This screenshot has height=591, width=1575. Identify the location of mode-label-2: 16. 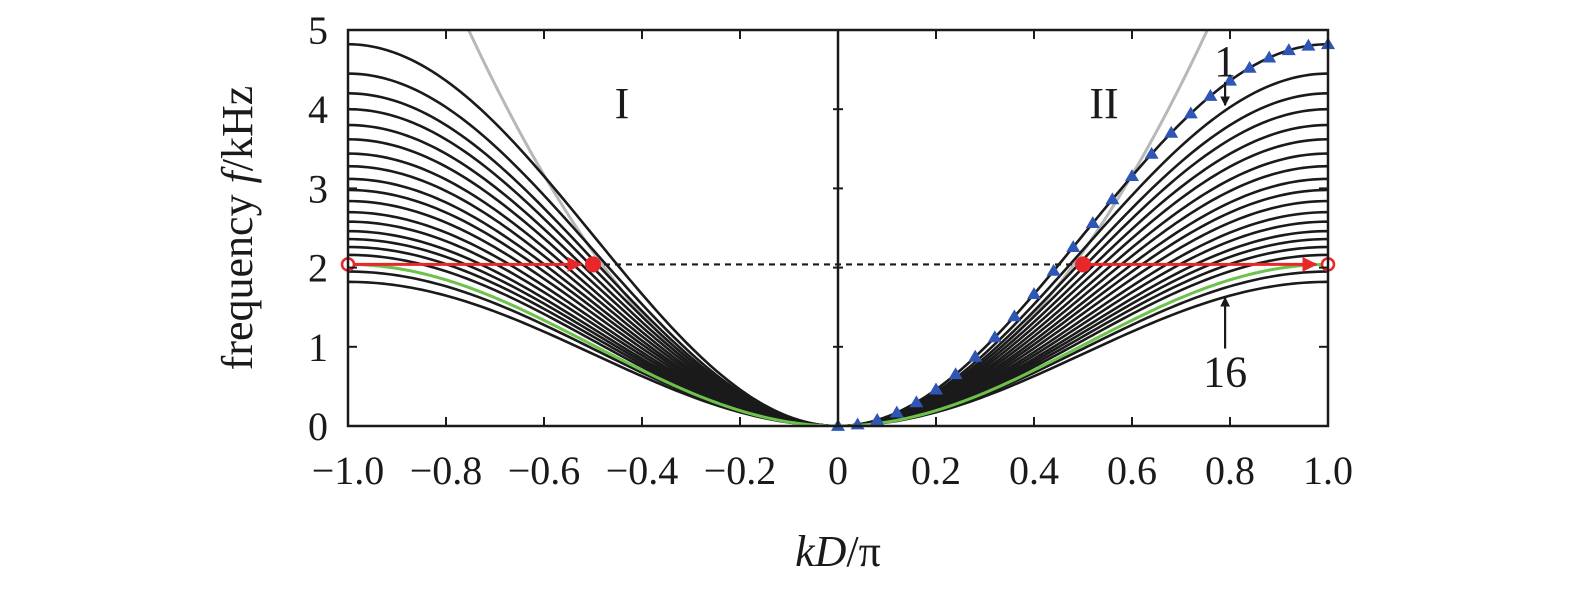
(1225, 372).